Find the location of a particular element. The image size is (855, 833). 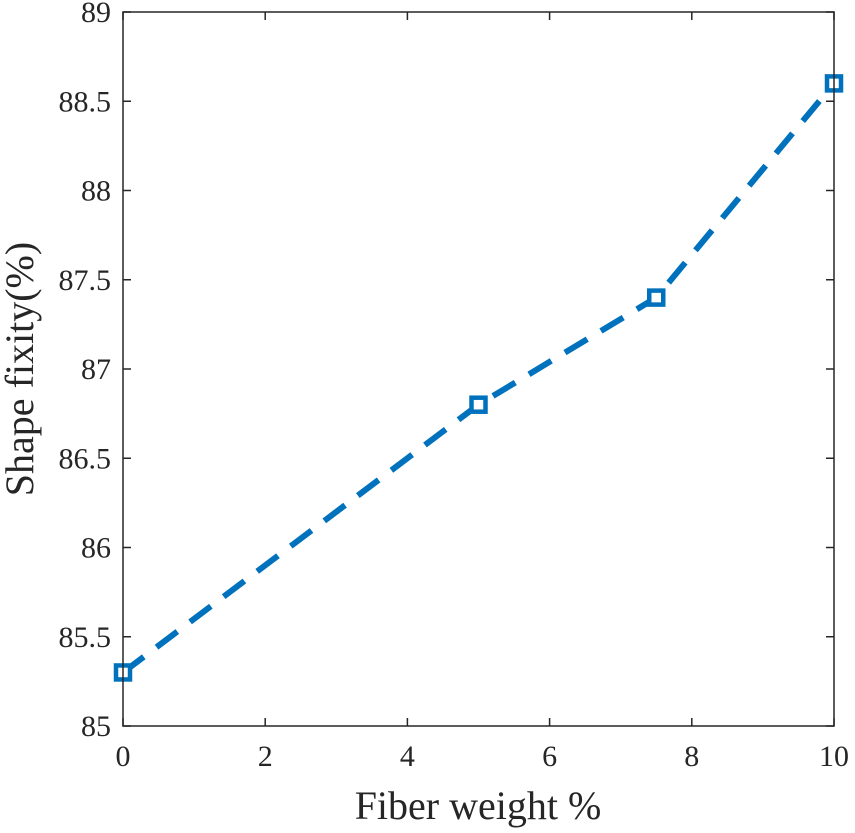

x-tick-label: 6 is located at coordinates (549, 756).